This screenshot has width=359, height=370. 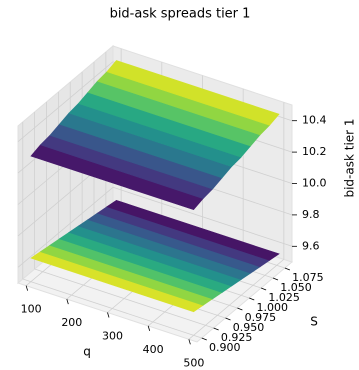 I want to click on y-tick-label: 1.000, so click(x=273, y=307).